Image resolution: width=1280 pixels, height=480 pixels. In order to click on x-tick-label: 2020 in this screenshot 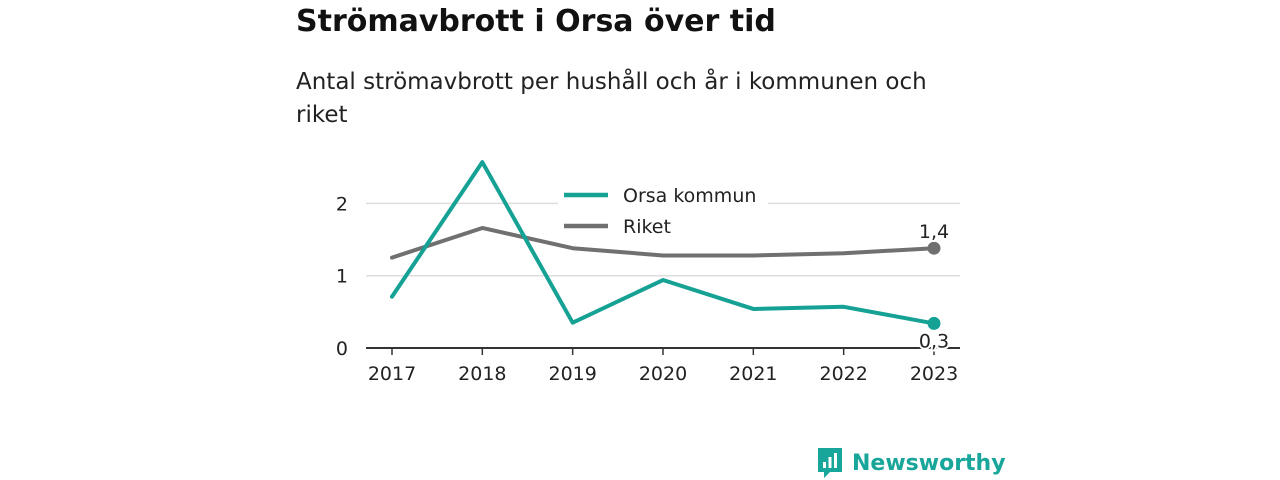, I will do `click(663, 374)`.